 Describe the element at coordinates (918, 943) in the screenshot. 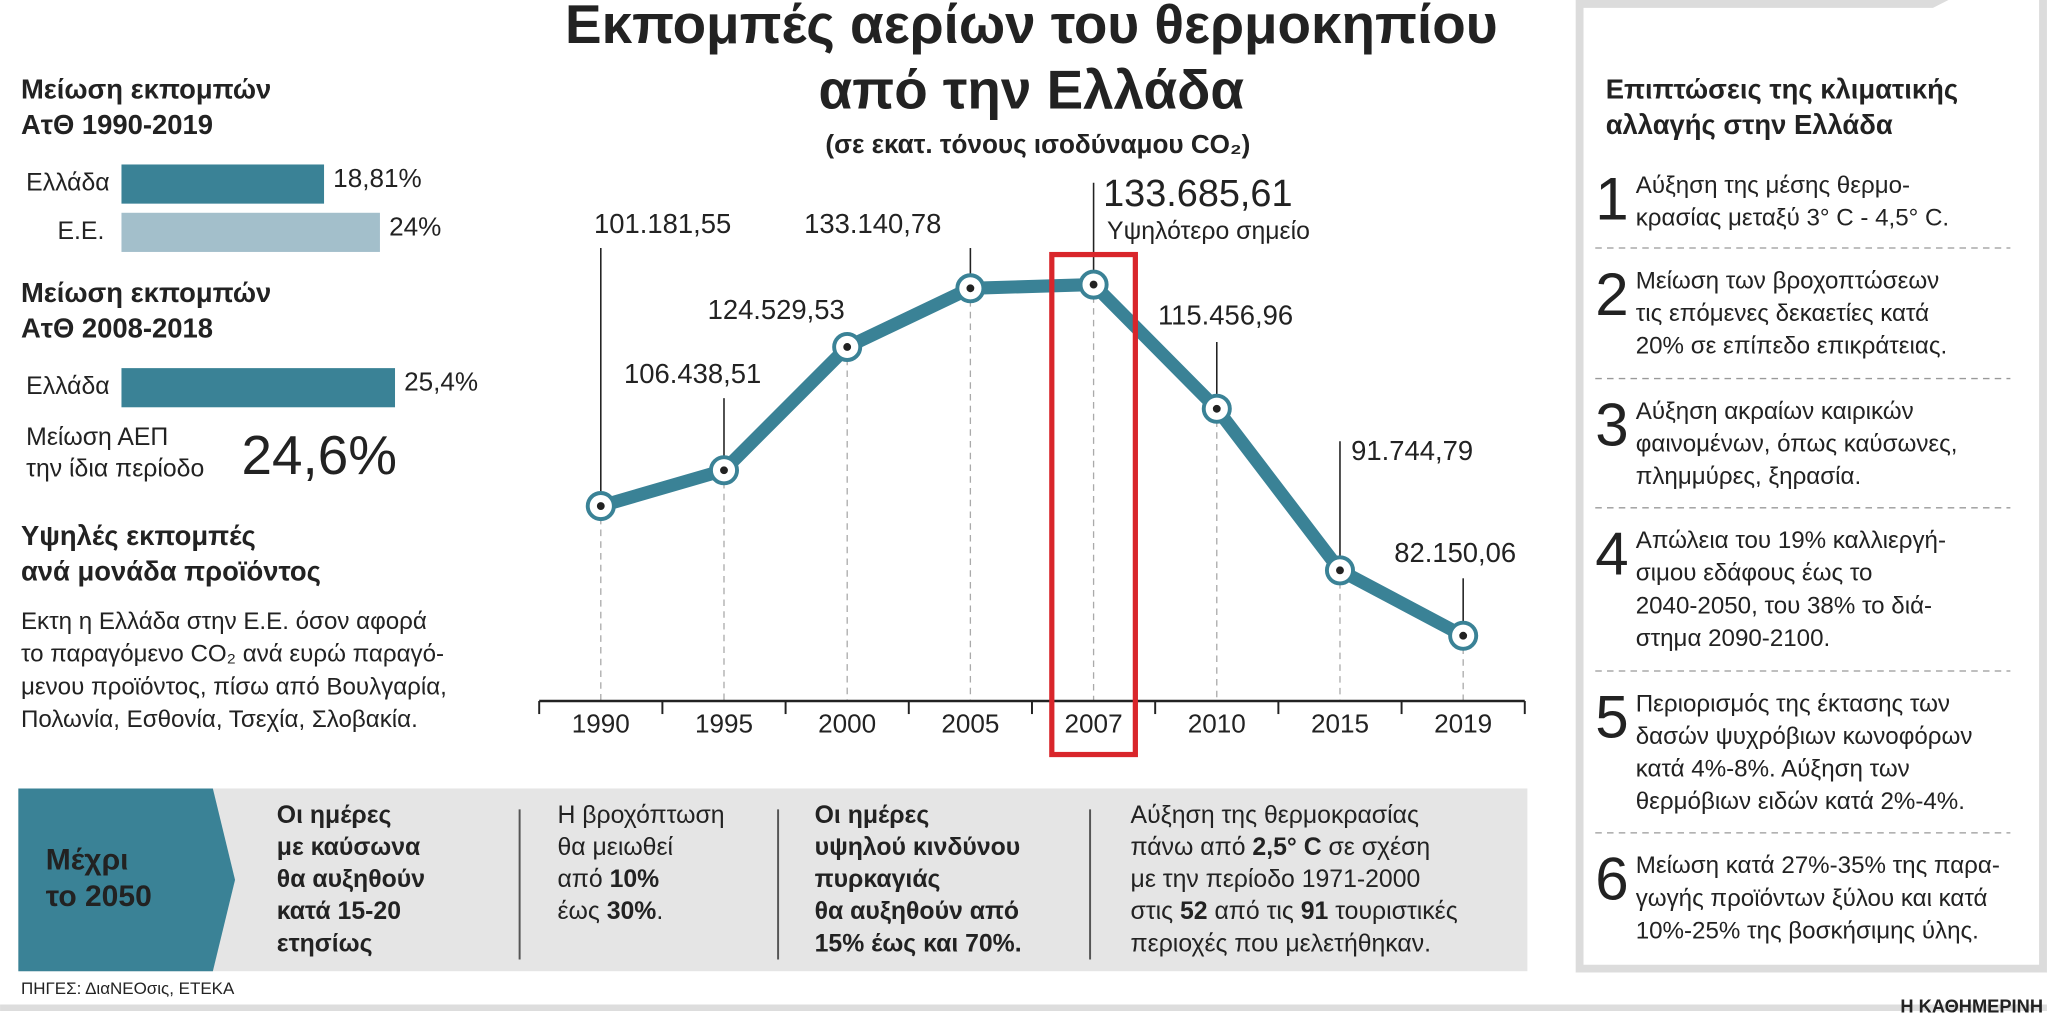

I see `band-text: 15% έως και 70%.` at that location.